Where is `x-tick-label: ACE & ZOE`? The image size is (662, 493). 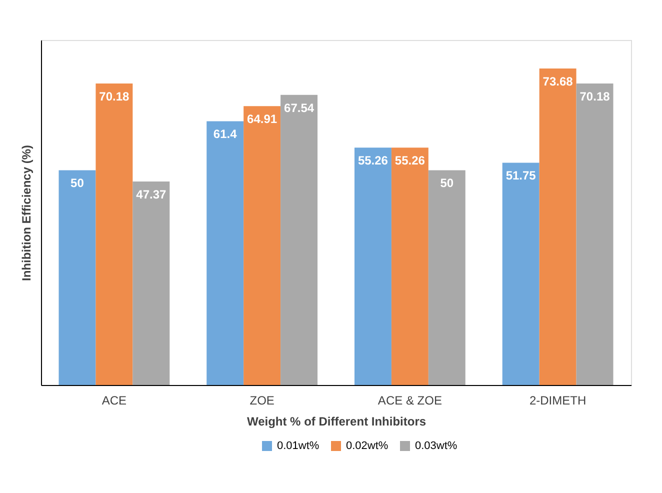 x-tick-label: ACE & ZOE is located at coordinates (410, 401).